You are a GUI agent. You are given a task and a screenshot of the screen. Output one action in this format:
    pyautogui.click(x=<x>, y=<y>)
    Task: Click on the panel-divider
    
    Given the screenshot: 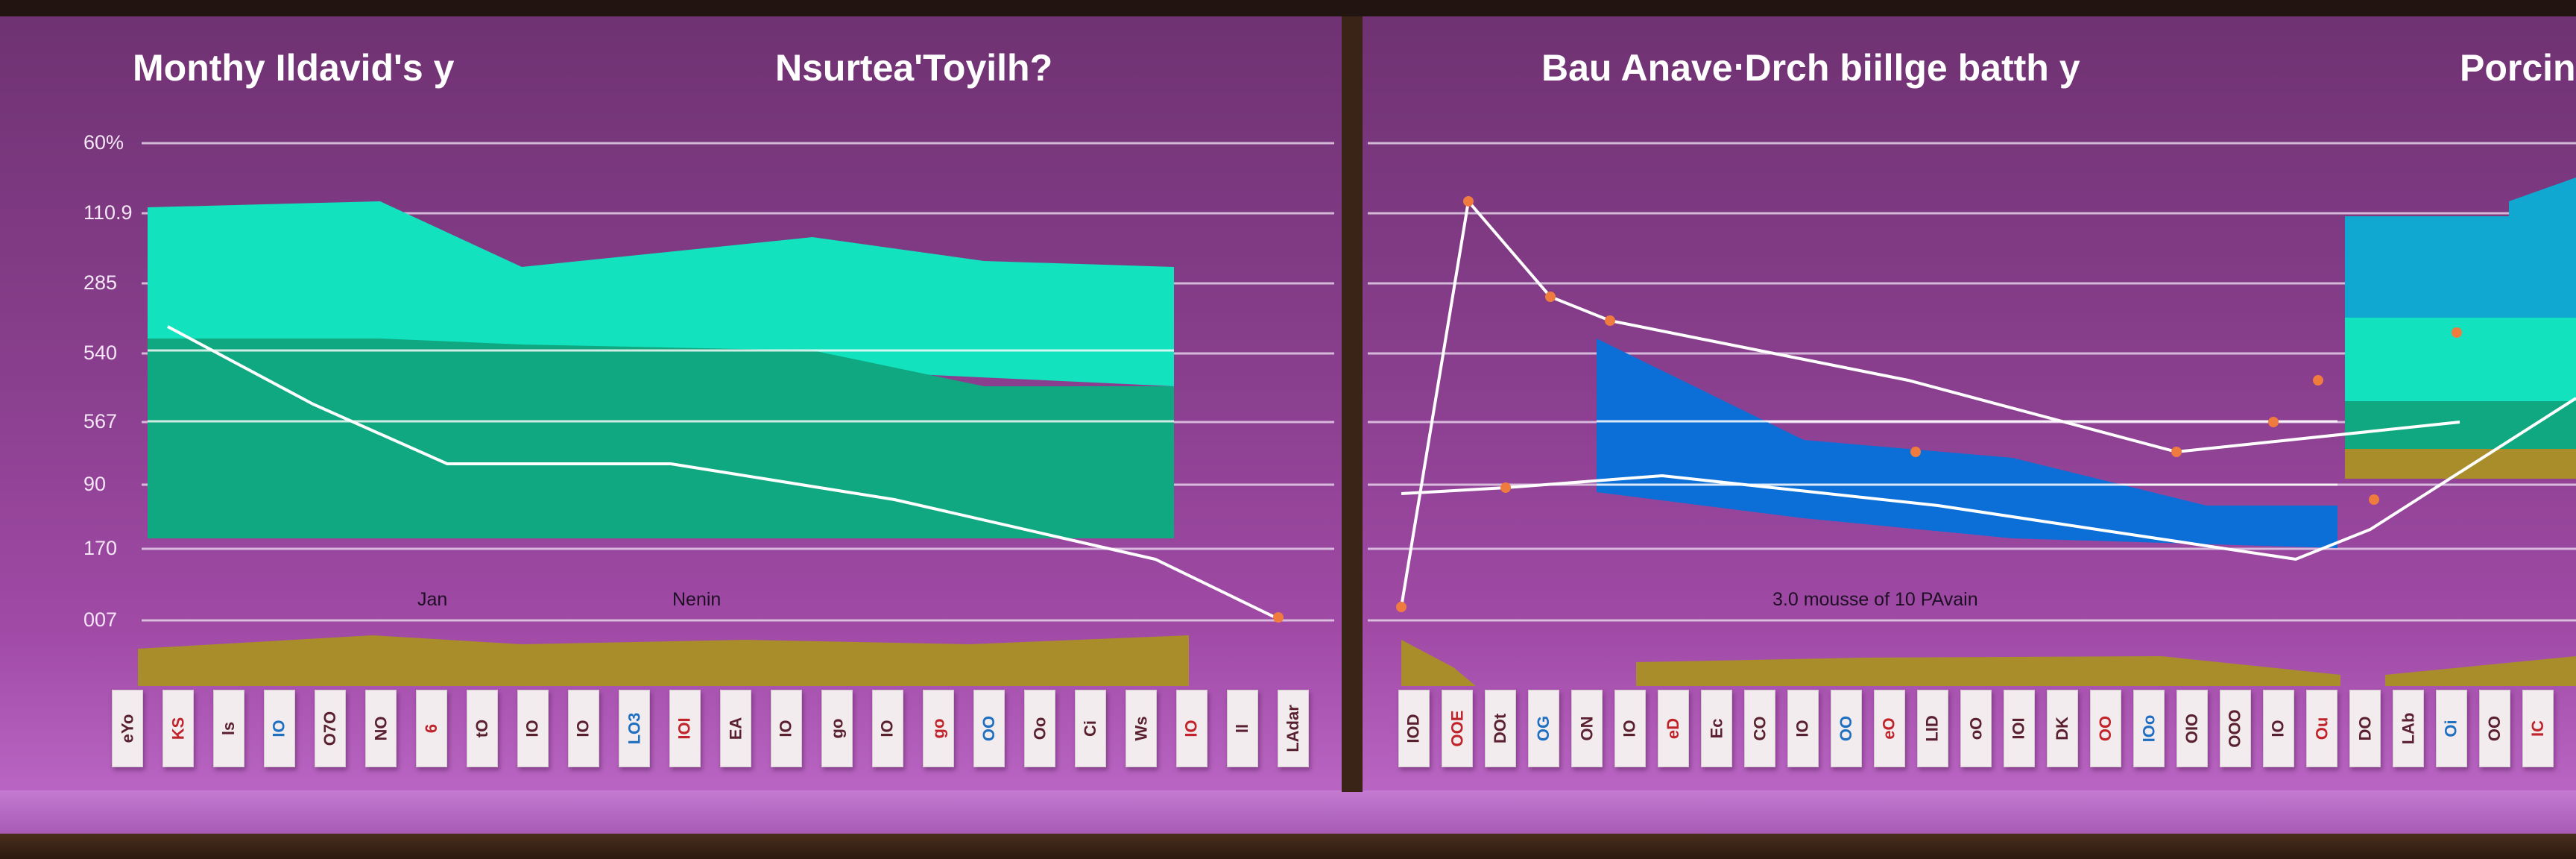 What is the action you would take?
    pyautogui.click(x=1352, y=404)
    